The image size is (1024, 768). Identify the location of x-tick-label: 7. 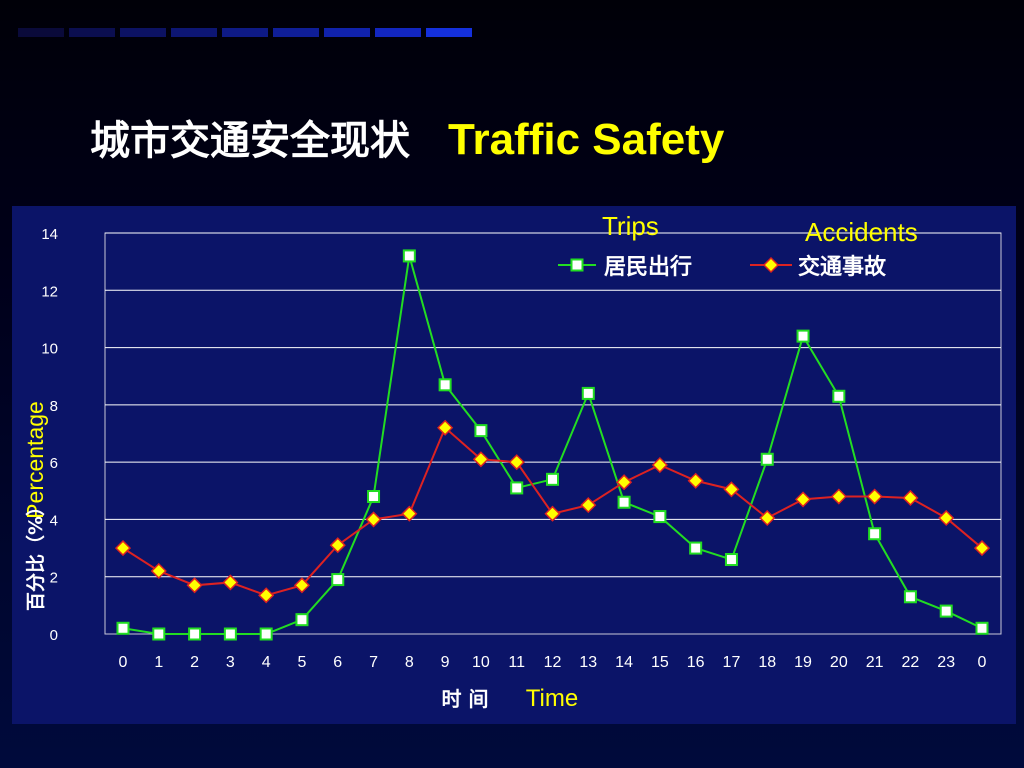
(373, 662).